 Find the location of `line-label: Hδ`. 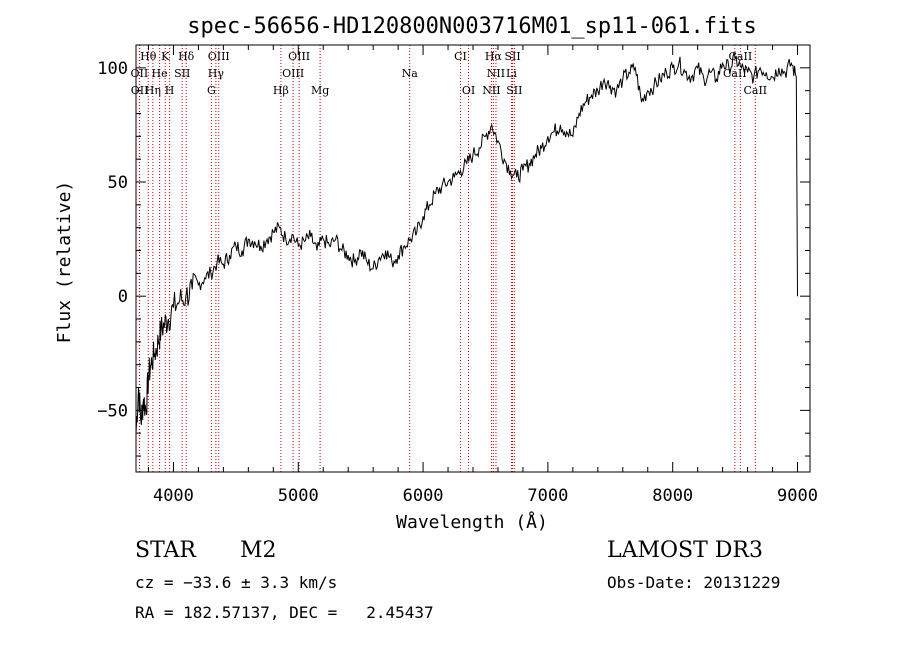

line-label: Hδ is located at coordinates (186, 56).